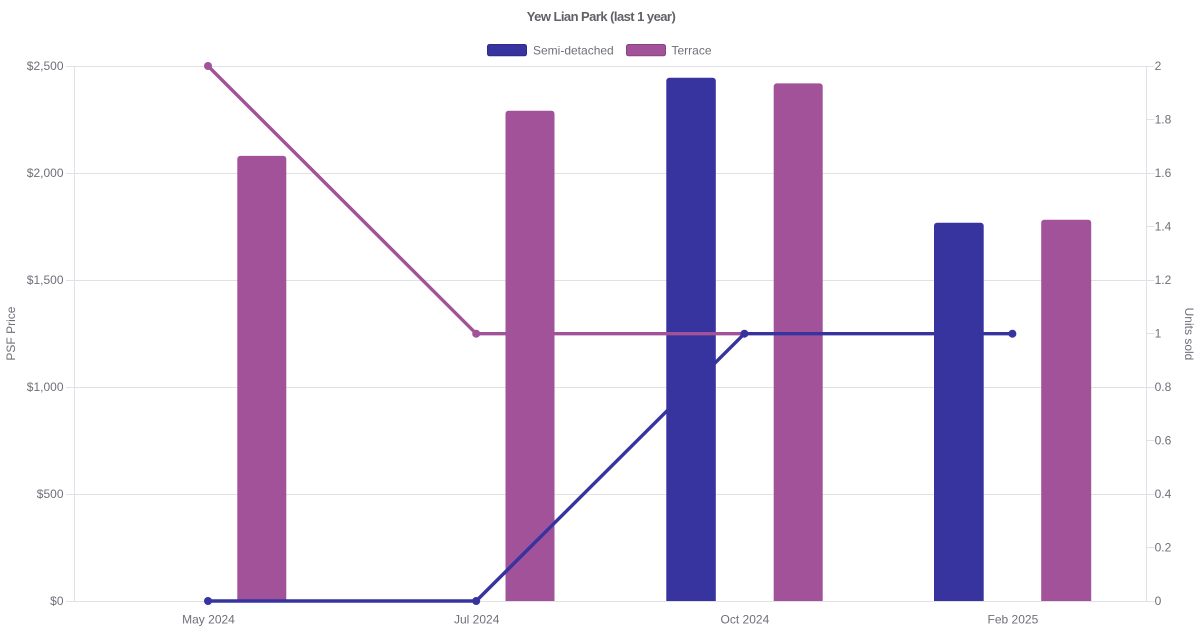  What do you see at coordinates (1163, 440) in the screenshot?
I see `svg-text: 0.6` at bounding box center [1163, 440].